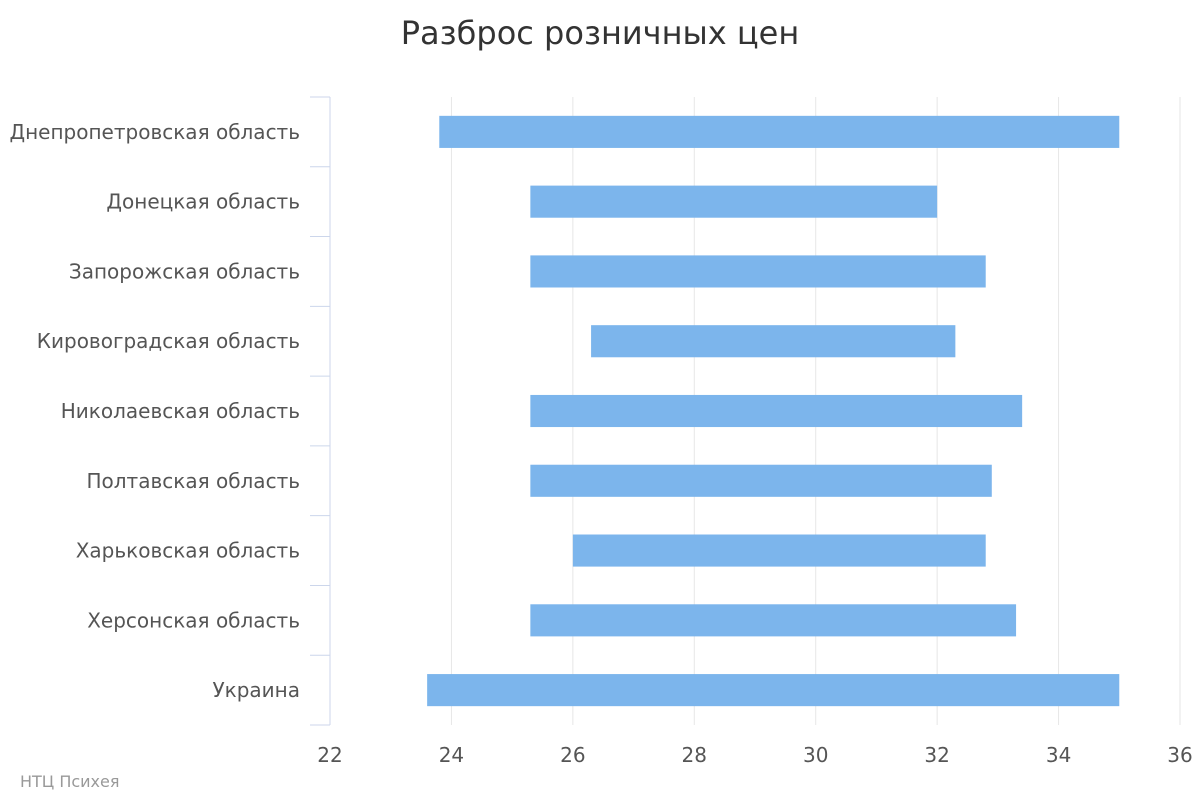 This screenshot has width=1200, height=800. Describe the element at coordinates (1179, 755) in the screenshot. I see `x-tick-label: 36` at that location.